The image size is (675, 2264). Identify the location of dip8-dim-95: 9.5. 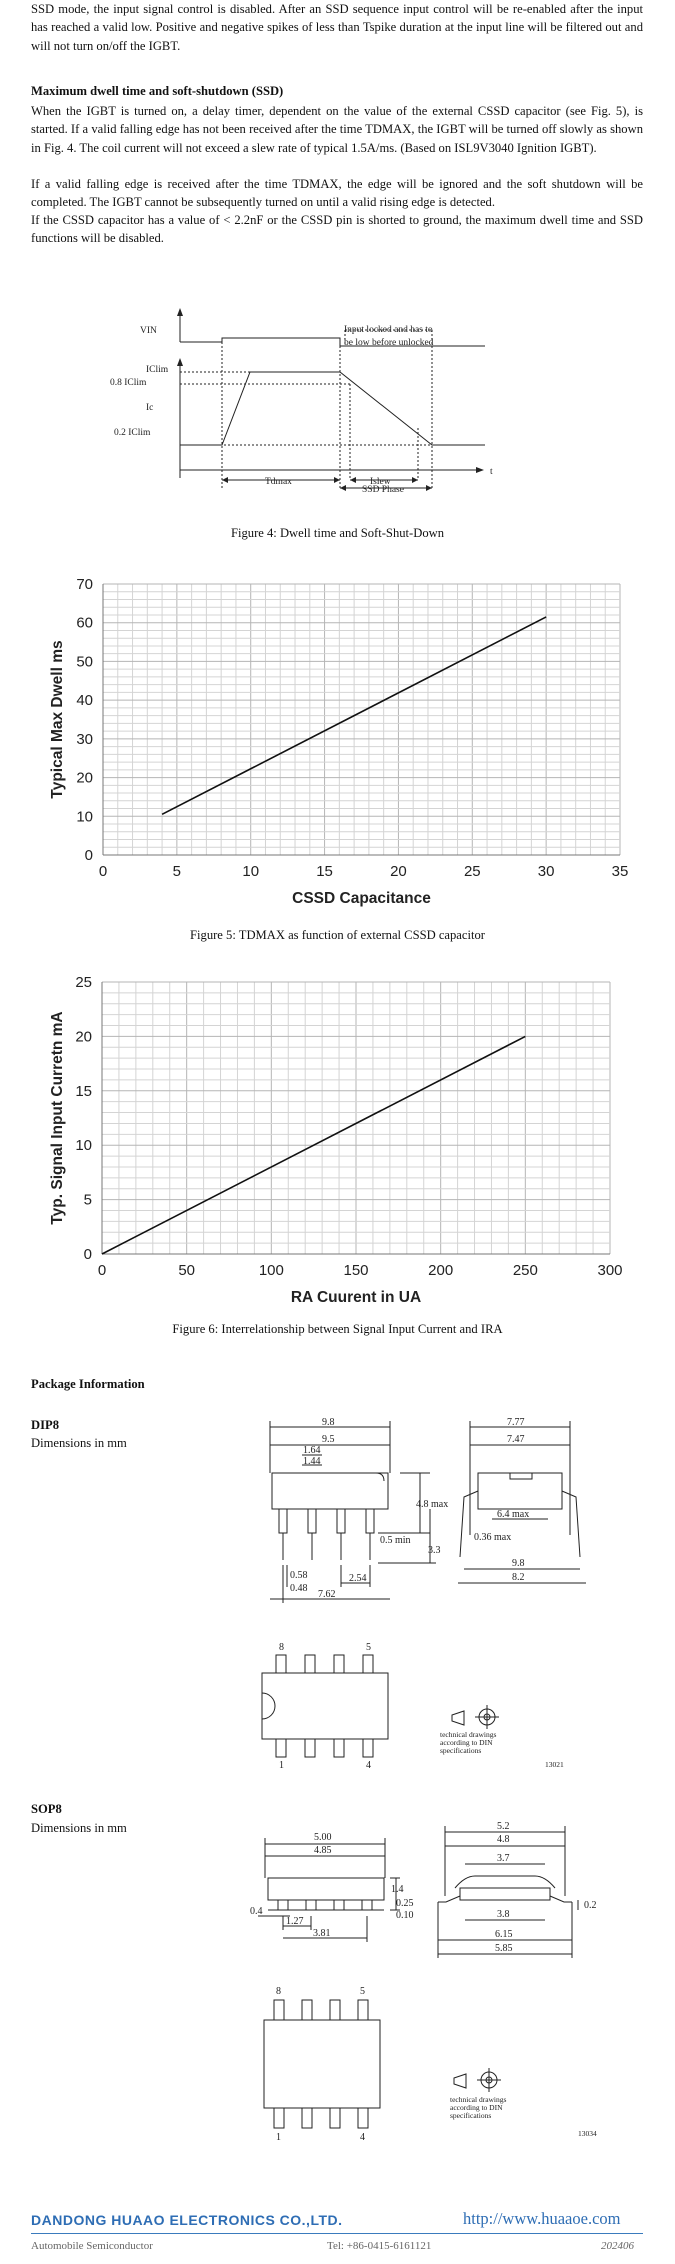
(328, 1439).